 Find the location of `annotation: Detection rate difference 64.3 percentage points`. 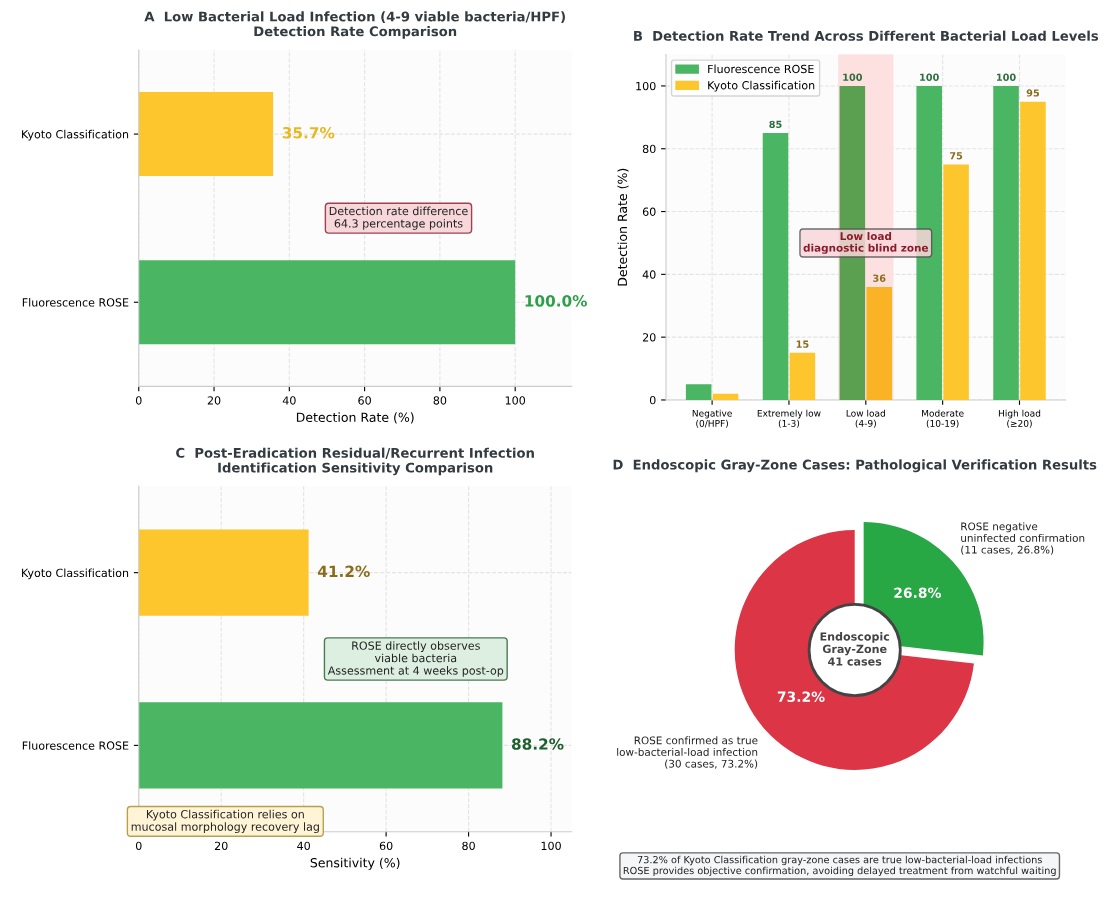

annotation: Detection rate difference 64.3 percentage points is located at coordinates (398, 218).